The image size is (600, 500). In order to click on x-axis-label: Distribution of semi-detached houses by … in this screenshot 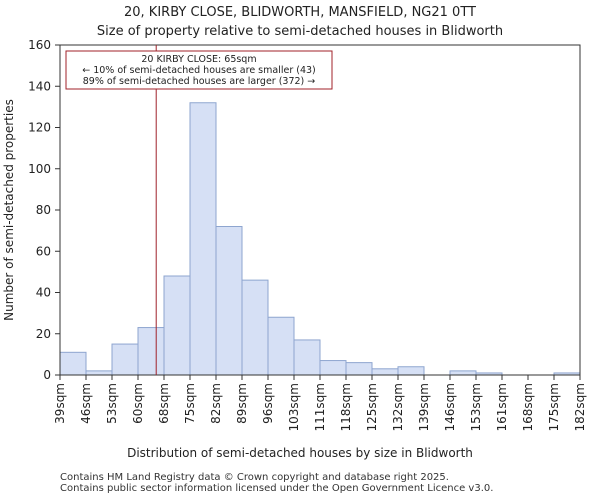, I will do `click(300, 453)`.